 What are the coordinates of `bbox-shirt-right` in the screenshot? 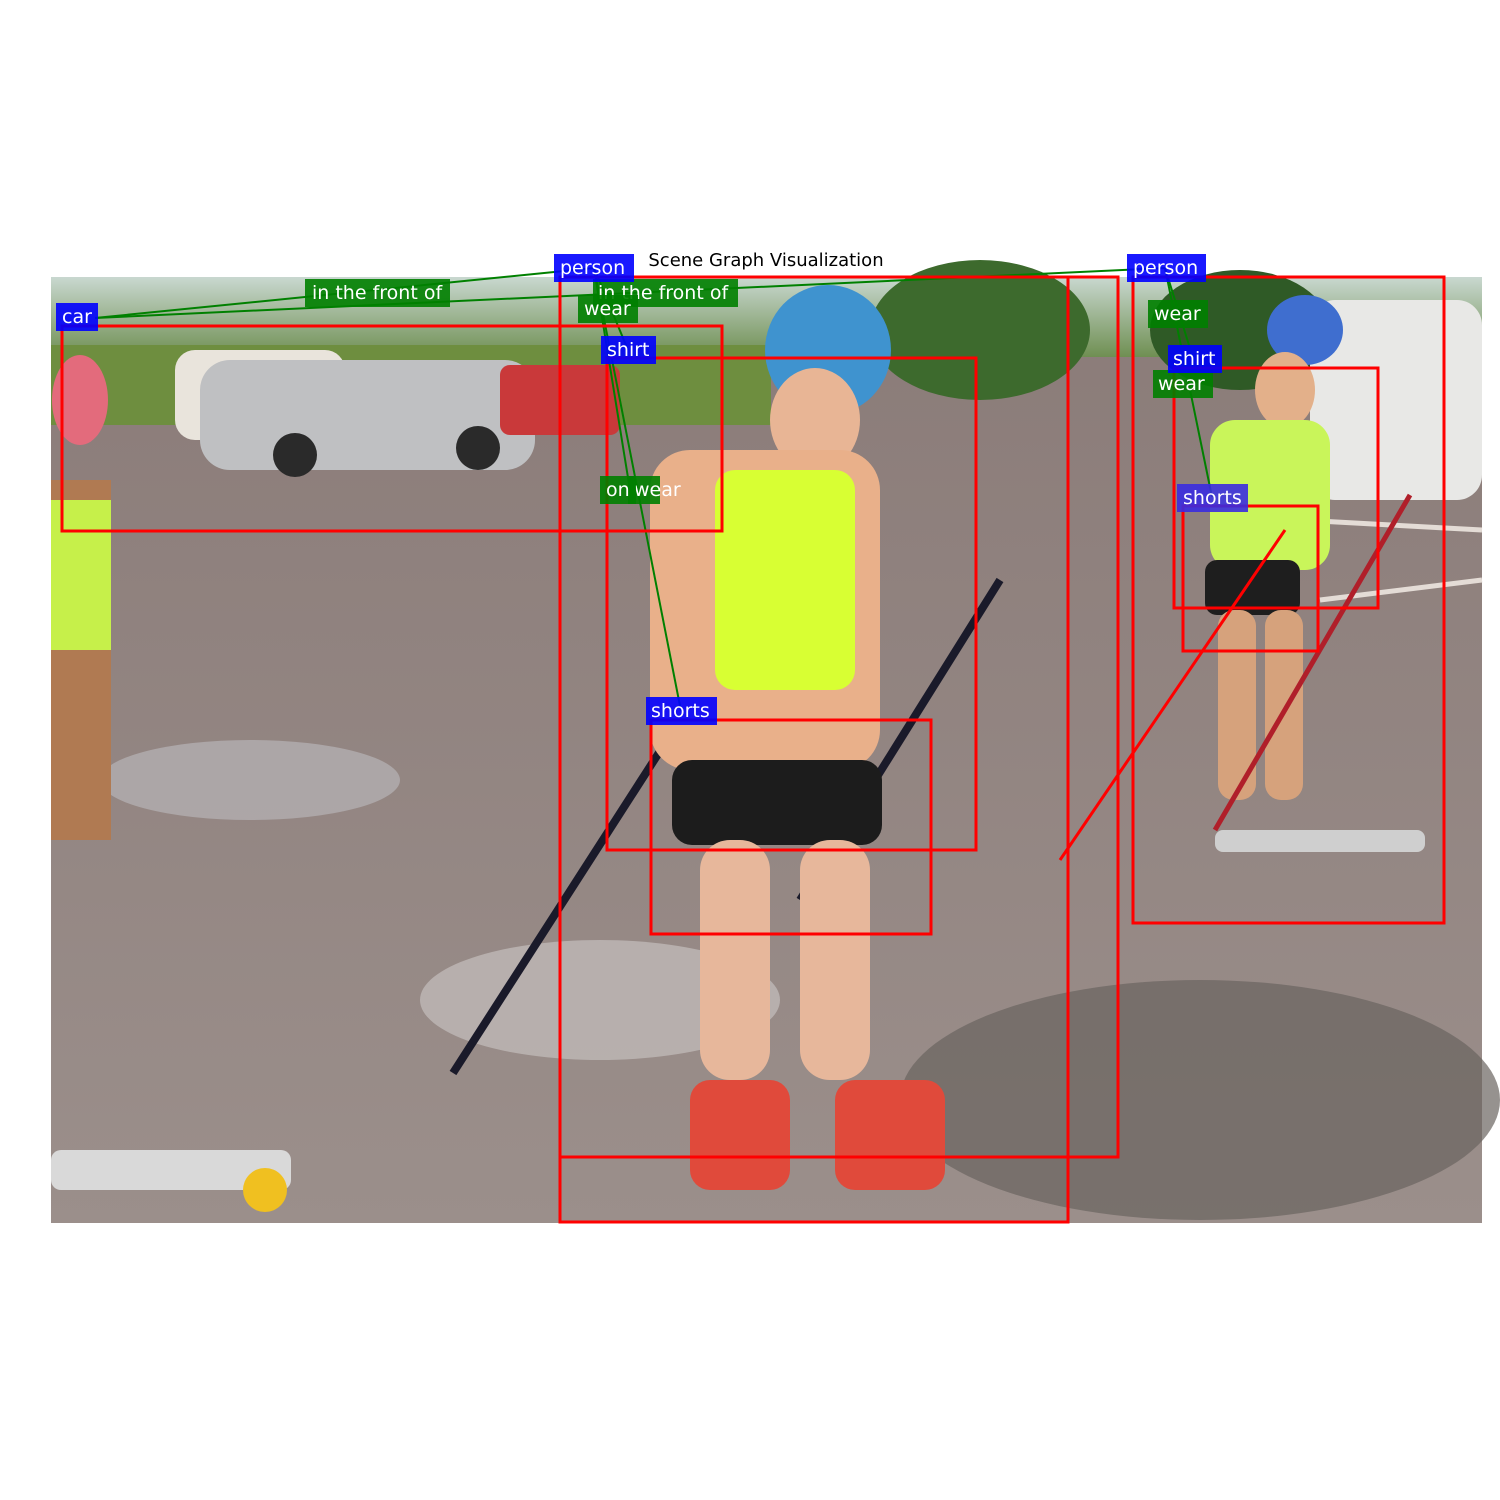 It's located at (1276, 488).